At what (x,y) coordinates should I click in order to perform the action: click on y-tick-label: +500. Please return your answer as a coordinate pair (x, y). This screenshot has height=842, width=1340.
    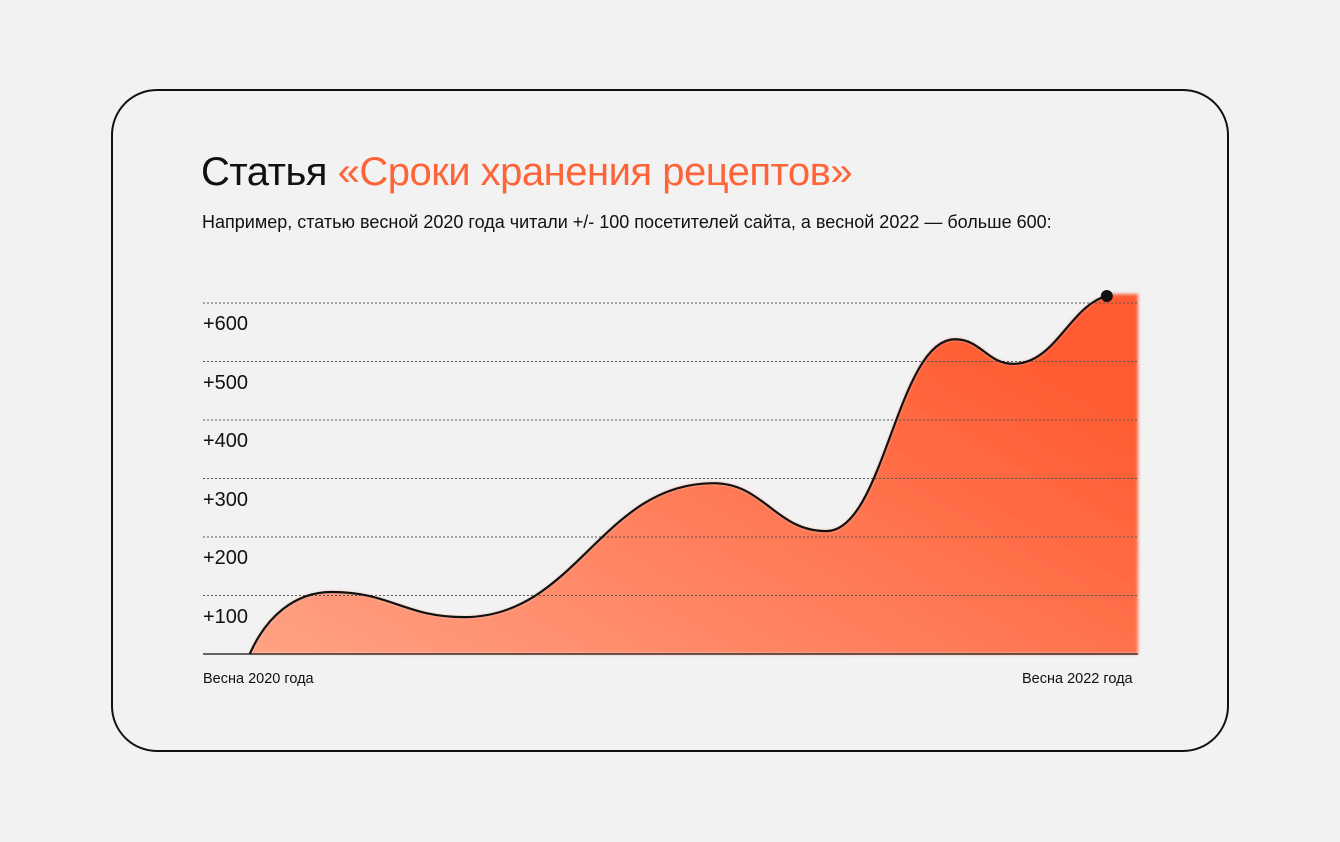
    Looking at the image, I should click on (226, 382).